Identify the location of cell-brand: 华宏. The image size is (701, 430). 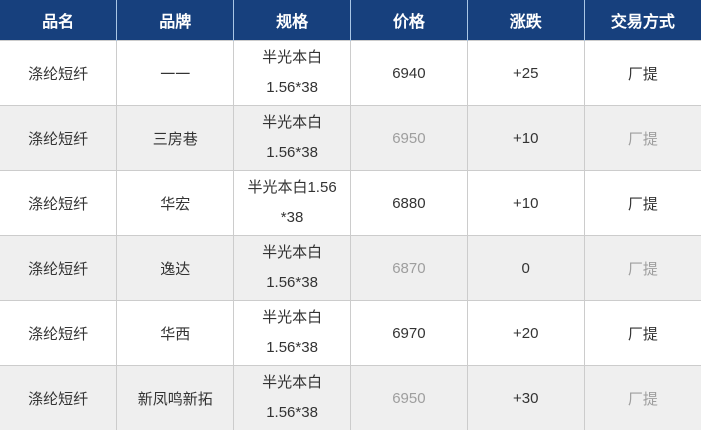
(175, 203).